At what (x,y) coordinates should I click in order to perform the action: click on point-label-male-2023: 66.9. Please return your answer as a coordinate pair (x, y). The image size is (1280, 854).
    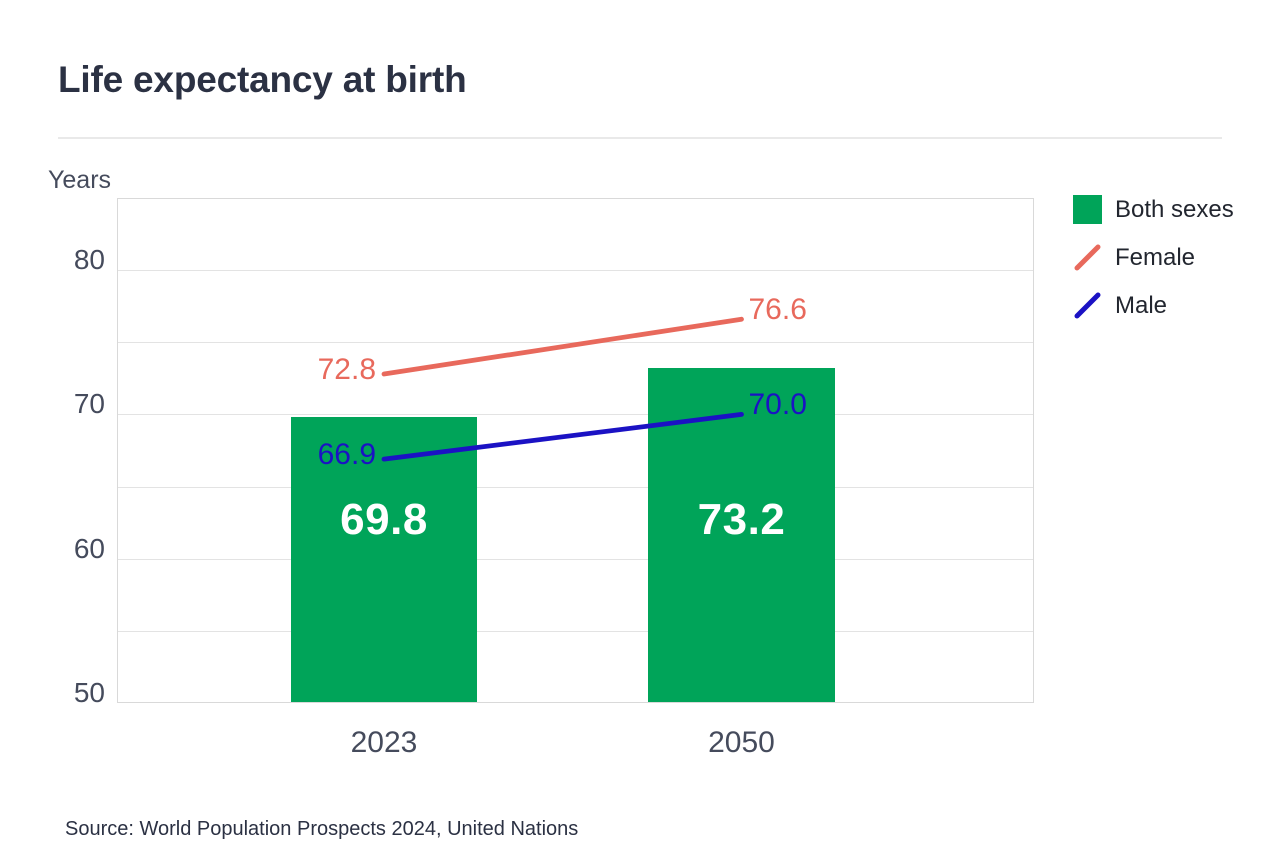
    Looking at the image, I should click on (346, 455).